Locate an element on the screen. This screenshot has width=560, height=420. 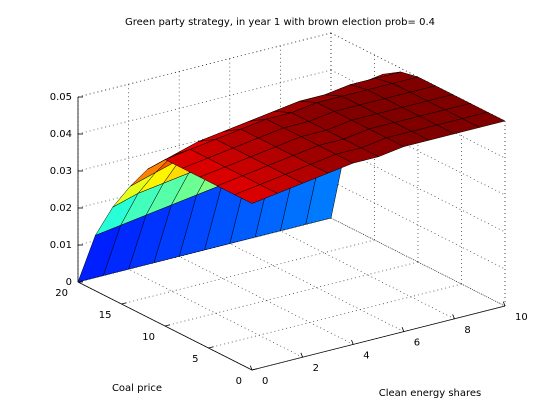
y-tick-label: 20 is located at coordinates (61, 293).